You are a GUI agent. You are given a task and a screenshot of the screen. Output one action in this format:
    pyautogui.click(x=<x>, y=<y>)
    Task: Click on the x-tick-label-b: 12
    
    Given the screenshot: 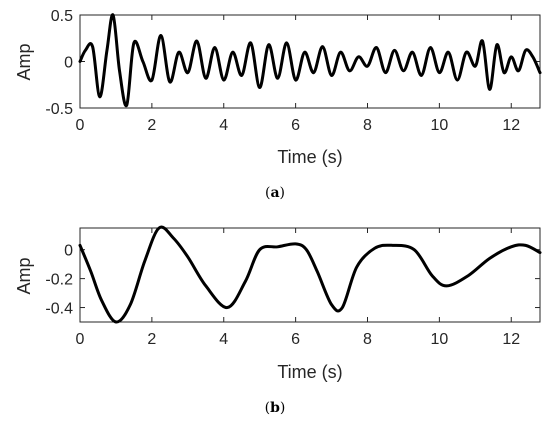 What is the action you would take?
    pyautogui.click(x=511, y=339)
    